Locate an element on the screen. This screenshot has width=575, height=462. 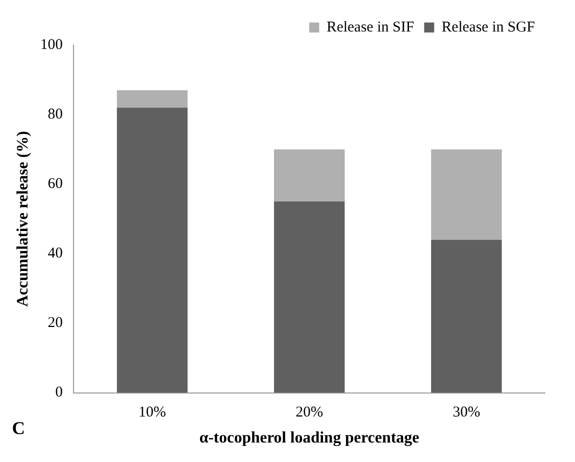
y-tick-label: 60 is located at coordinates (55, 184).